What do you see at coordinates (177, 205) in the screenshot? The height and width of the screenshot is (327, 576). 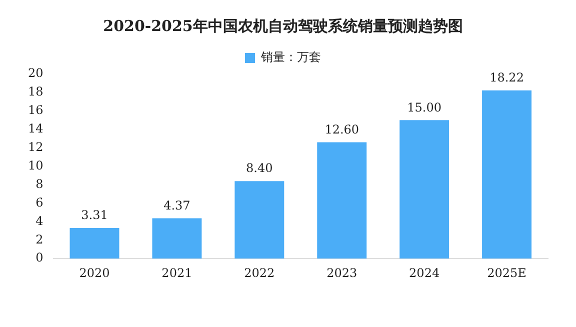 I see `text: 4.37` at bounding box center [177, 205].